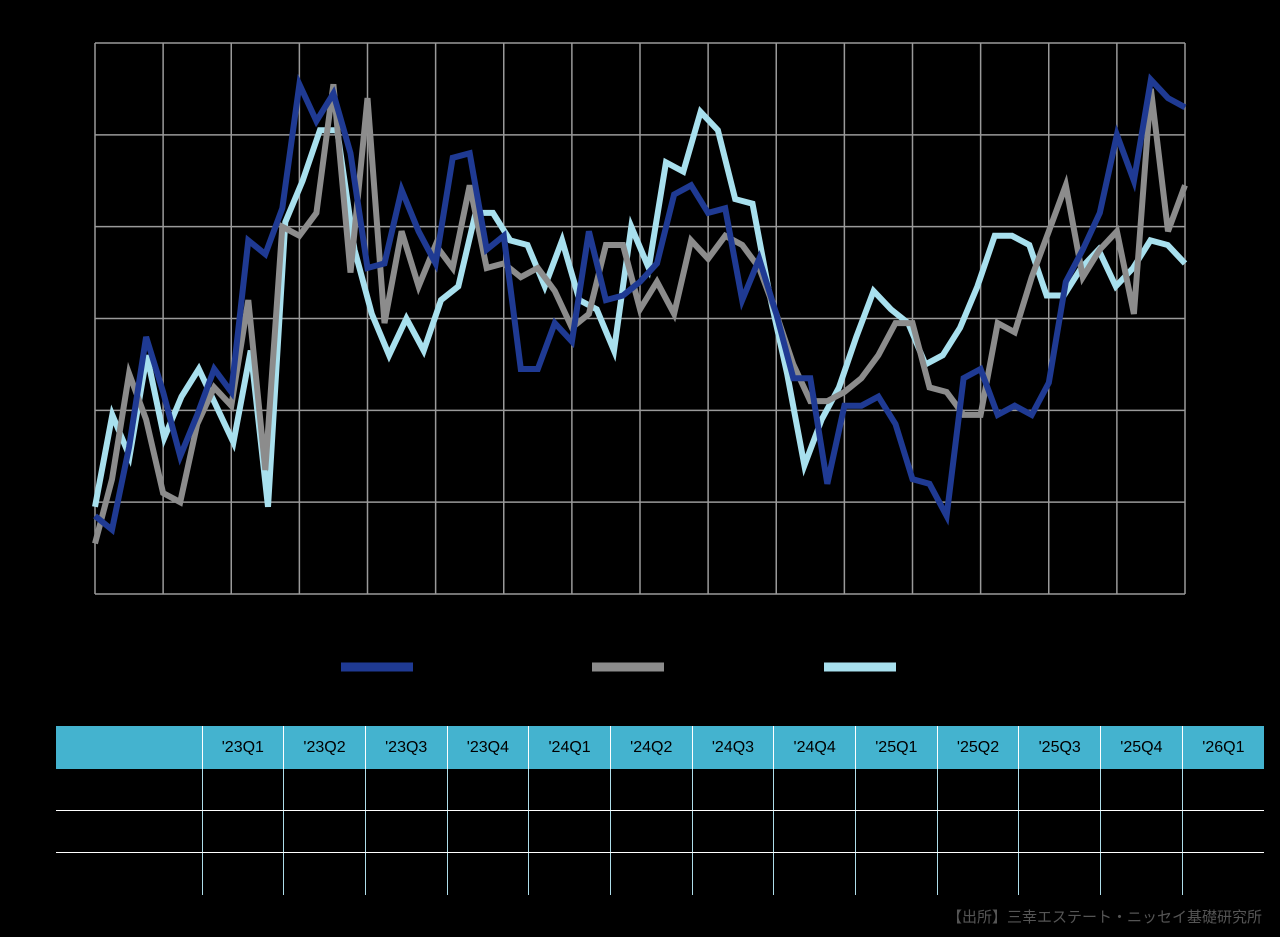  I want to click on quarter-header-cell: '24Q3, so click(732, 747).